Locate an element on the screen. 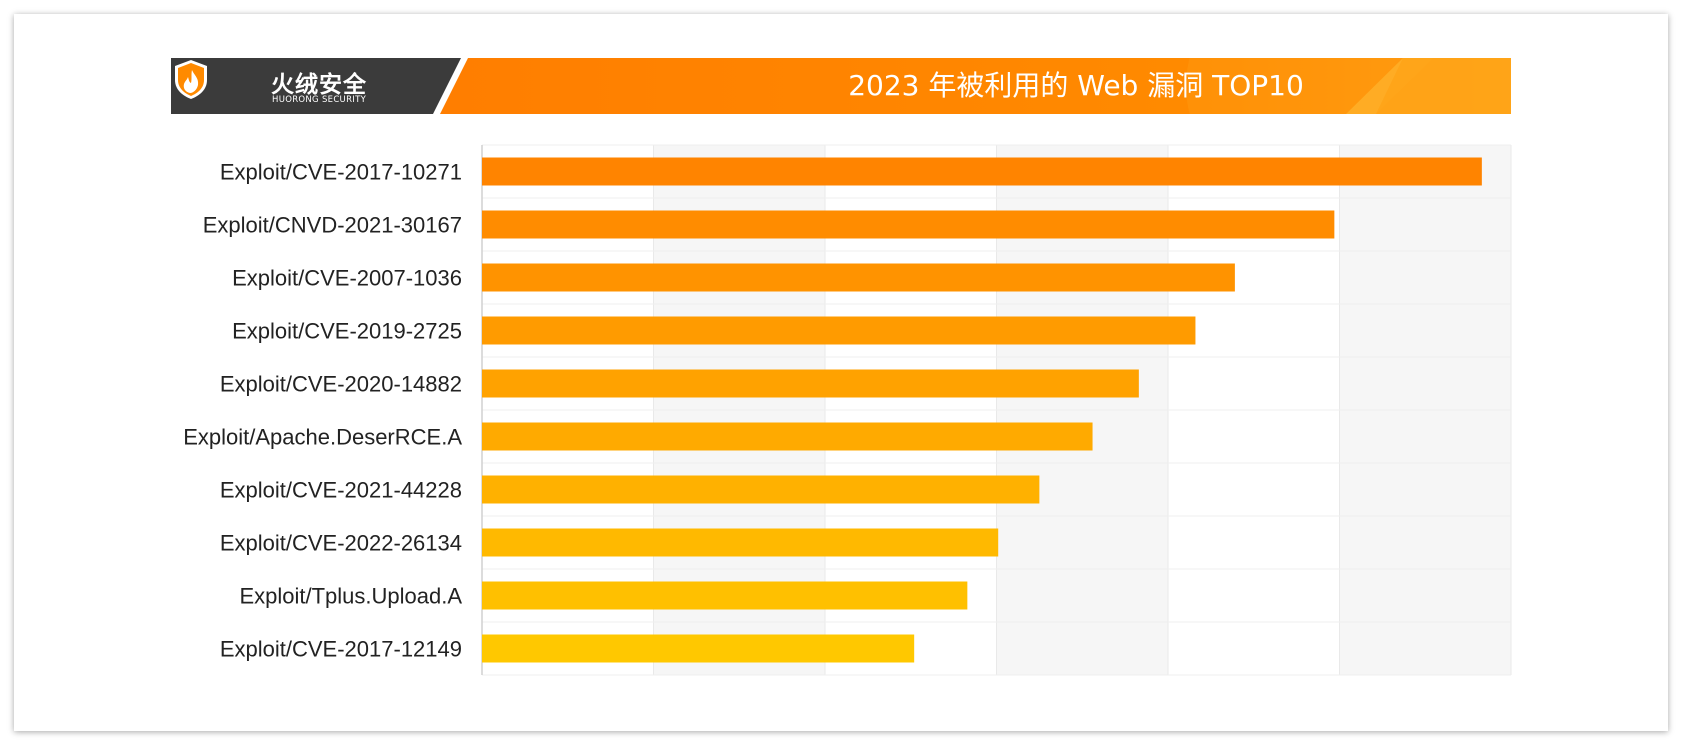 This screenshot has width=1682, height=745. category-label: Exploit/CVE-2017-12149 is located at coordinates (341, 649).